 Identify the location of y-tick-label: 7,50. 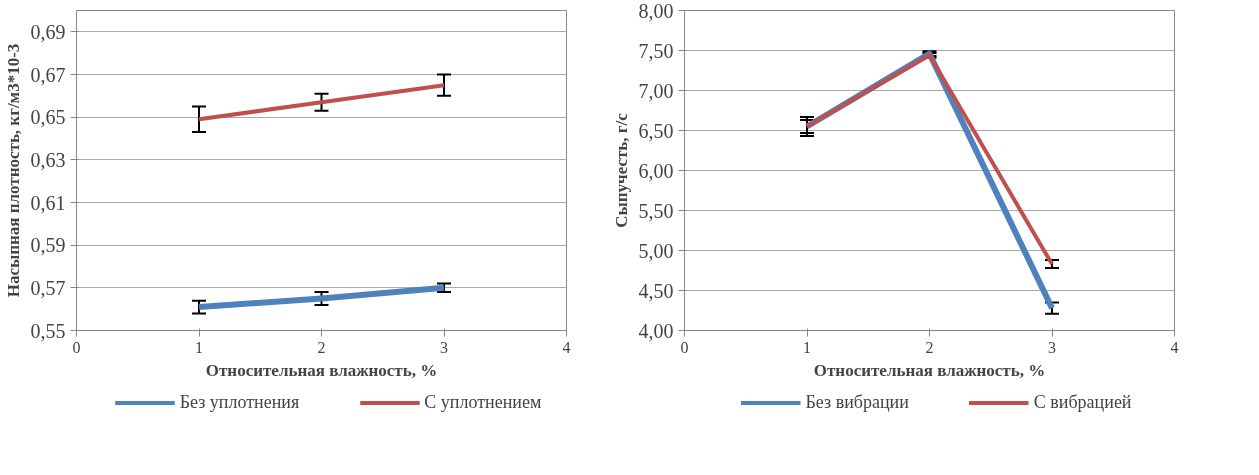
(656, 50).